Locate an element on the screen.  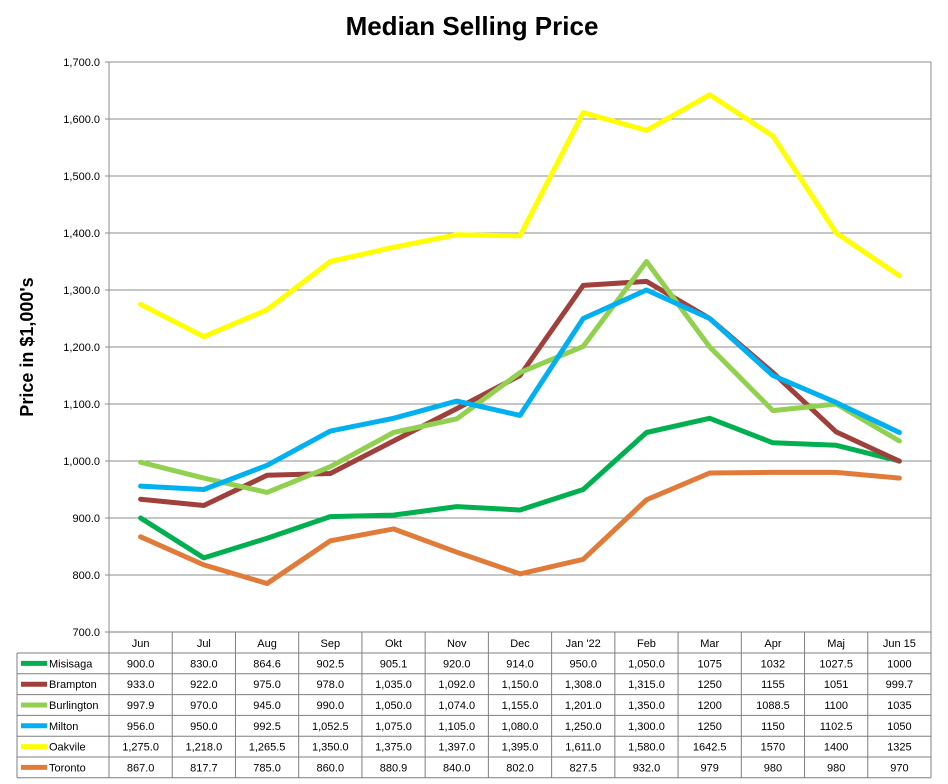
y-tick-label: 700.0 is located at coordinates (86, 633).